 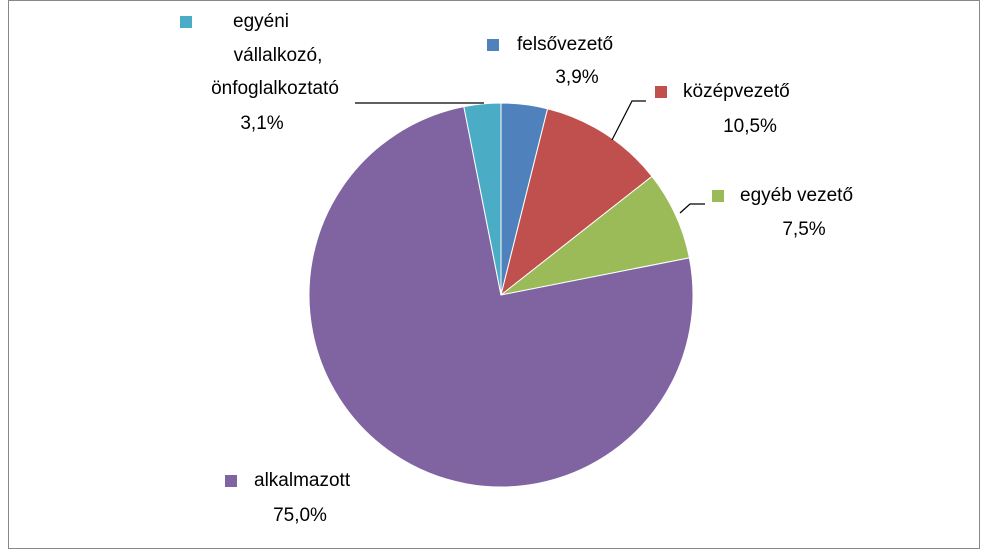 What do you see at coordinates (278, 55) in the screenshot?
I see `category-label-line: vállalkozó,` at bounding box center [278, 55].